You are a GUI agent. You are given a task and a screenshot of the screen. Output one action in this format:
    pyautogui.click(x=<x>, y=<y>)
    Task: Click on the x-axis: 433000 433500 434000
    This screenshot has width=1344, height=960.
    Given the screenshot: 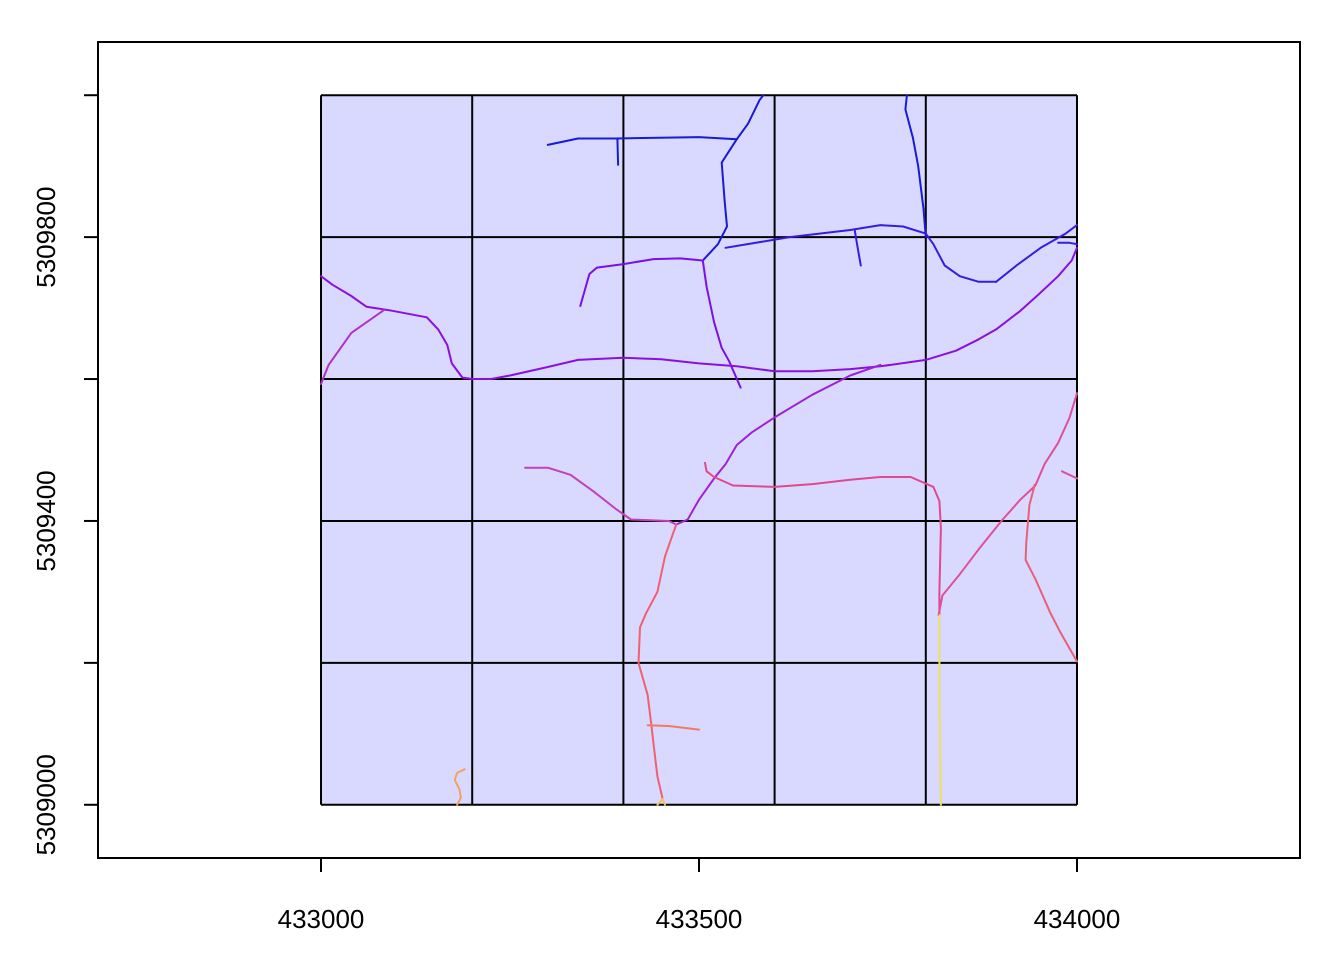 What is the action you would take?
    pyautogui.click(x=699, y=896)
    